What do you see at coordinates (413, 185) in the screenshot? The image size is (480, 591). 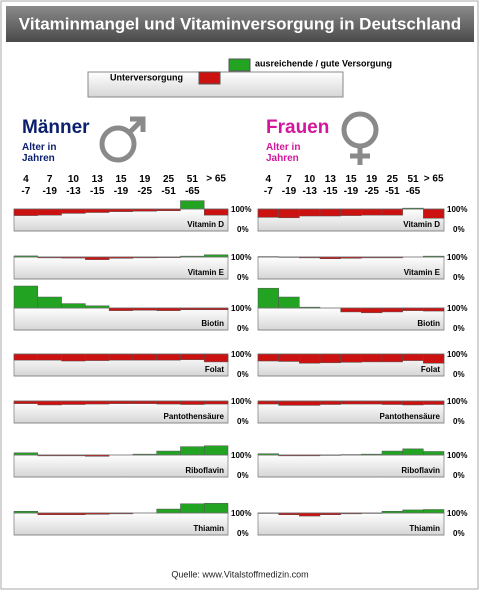 I see `x-tick-label: 51 -65` at bounding box center [413, 185].